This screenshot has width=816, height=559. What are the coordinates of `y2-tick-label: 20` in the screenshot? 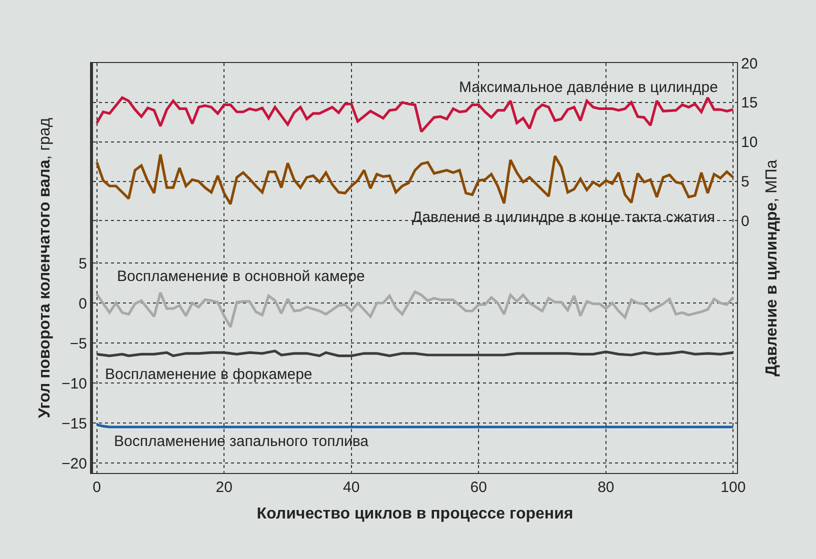 It's located at (749, 63).